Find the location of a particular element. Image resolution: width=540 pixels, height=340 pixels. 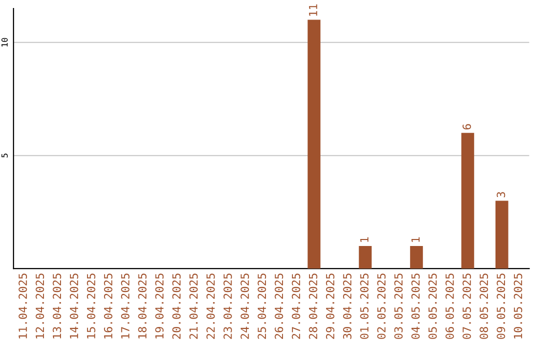

x-tick-label: 13.04.2025 is located at coordinates (57, 306).